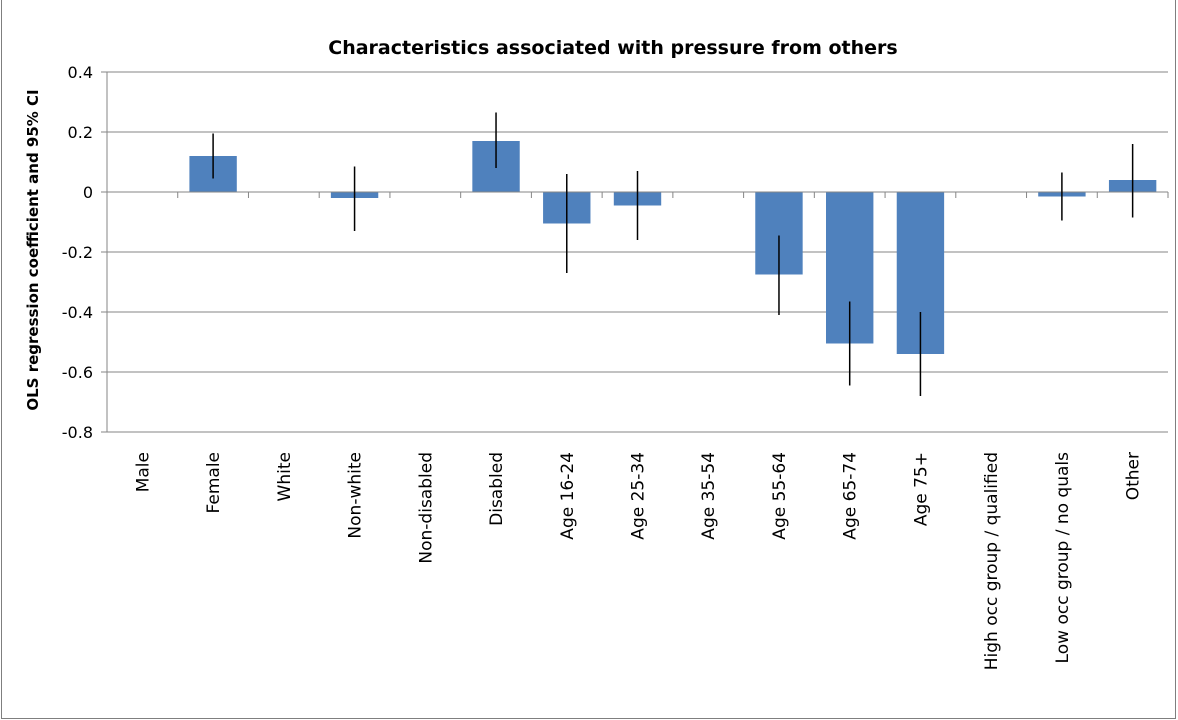 This screenshot has height=720, width=1178. Describe the element at coordinates (88, 192) in the screenshot. I see `y-tick-label: 0` at that location.